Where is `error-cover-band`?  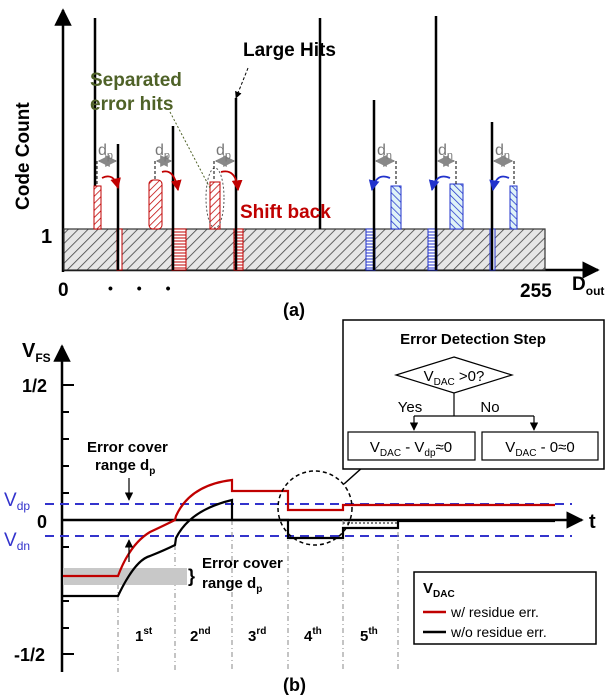 error-cover-band is located at coordinates (125, 576).